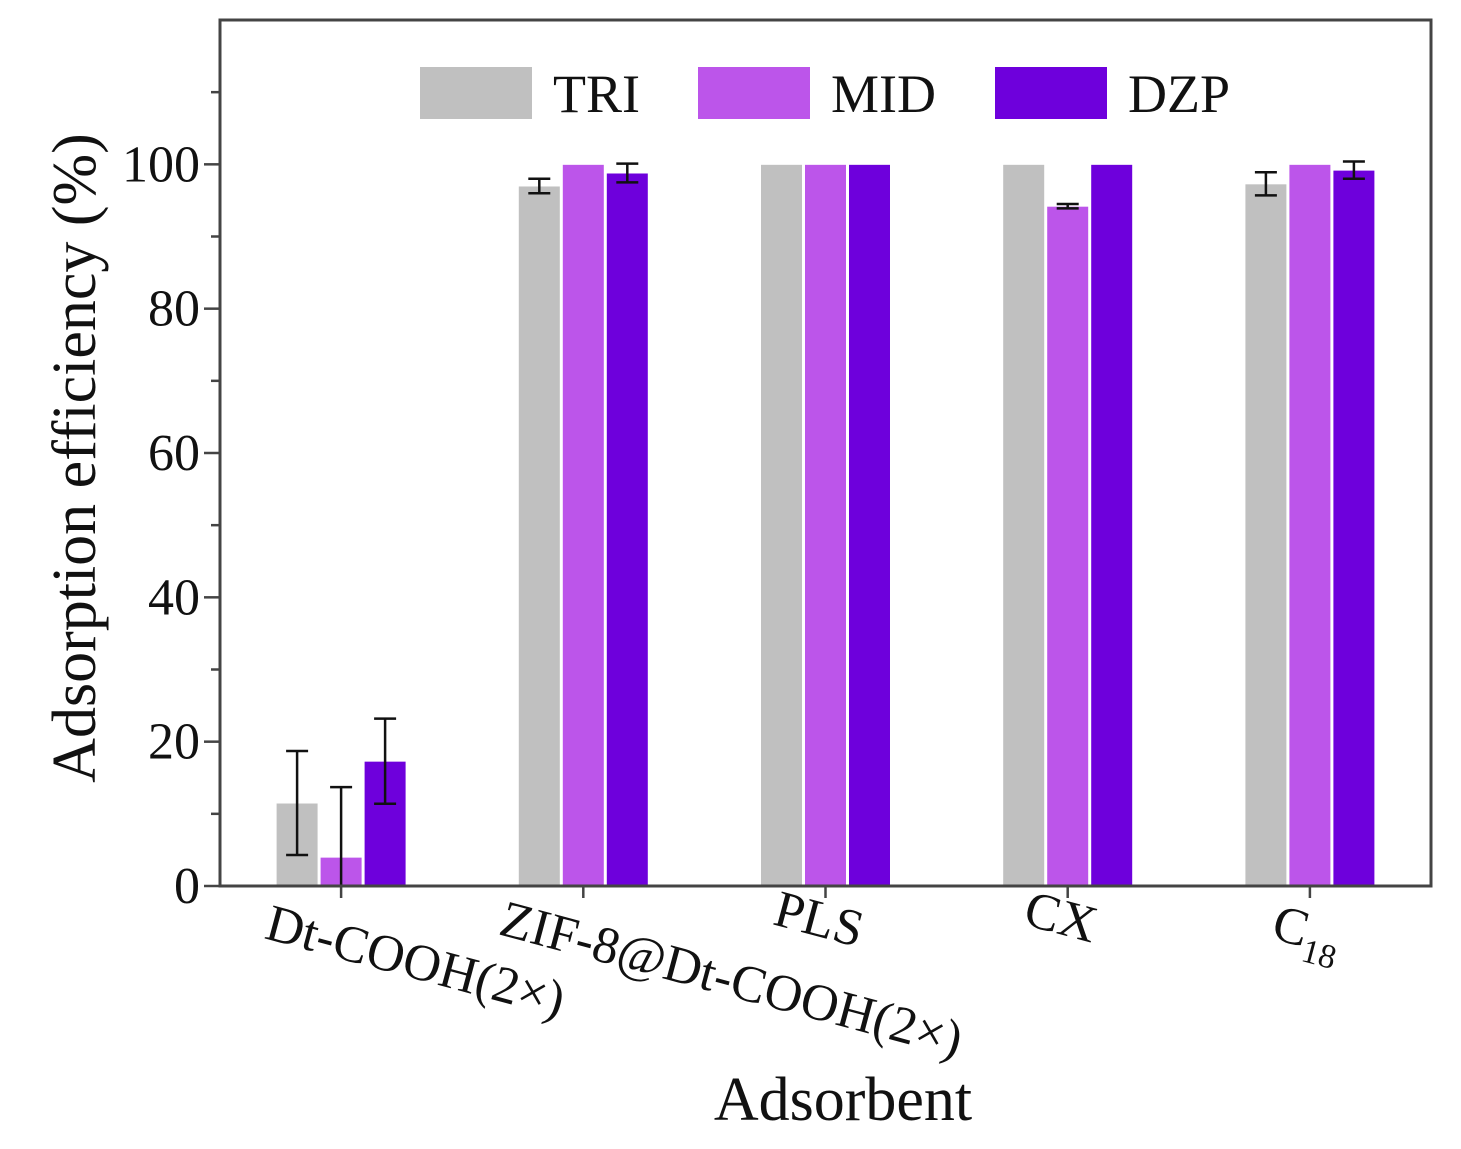 Image resolution: width=1461 pixels, height=1149 pixels. Describe the element at coordinates (1266, 535) in the screenshot. I see `bar-tri-c18` at that location.